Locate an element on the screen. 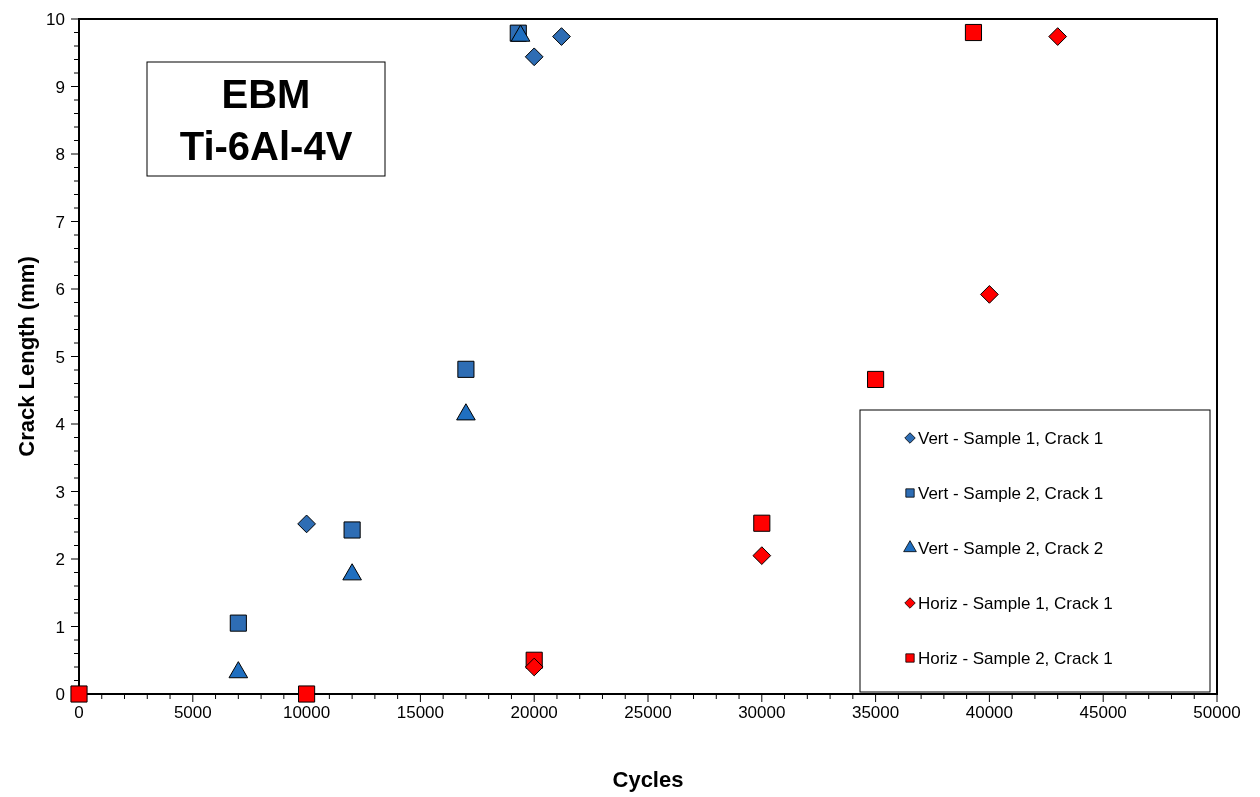 The image size is (1260, 797). legend-label: Vert - Sample 2, Crack 1 is located at coordinates (1011, 493).